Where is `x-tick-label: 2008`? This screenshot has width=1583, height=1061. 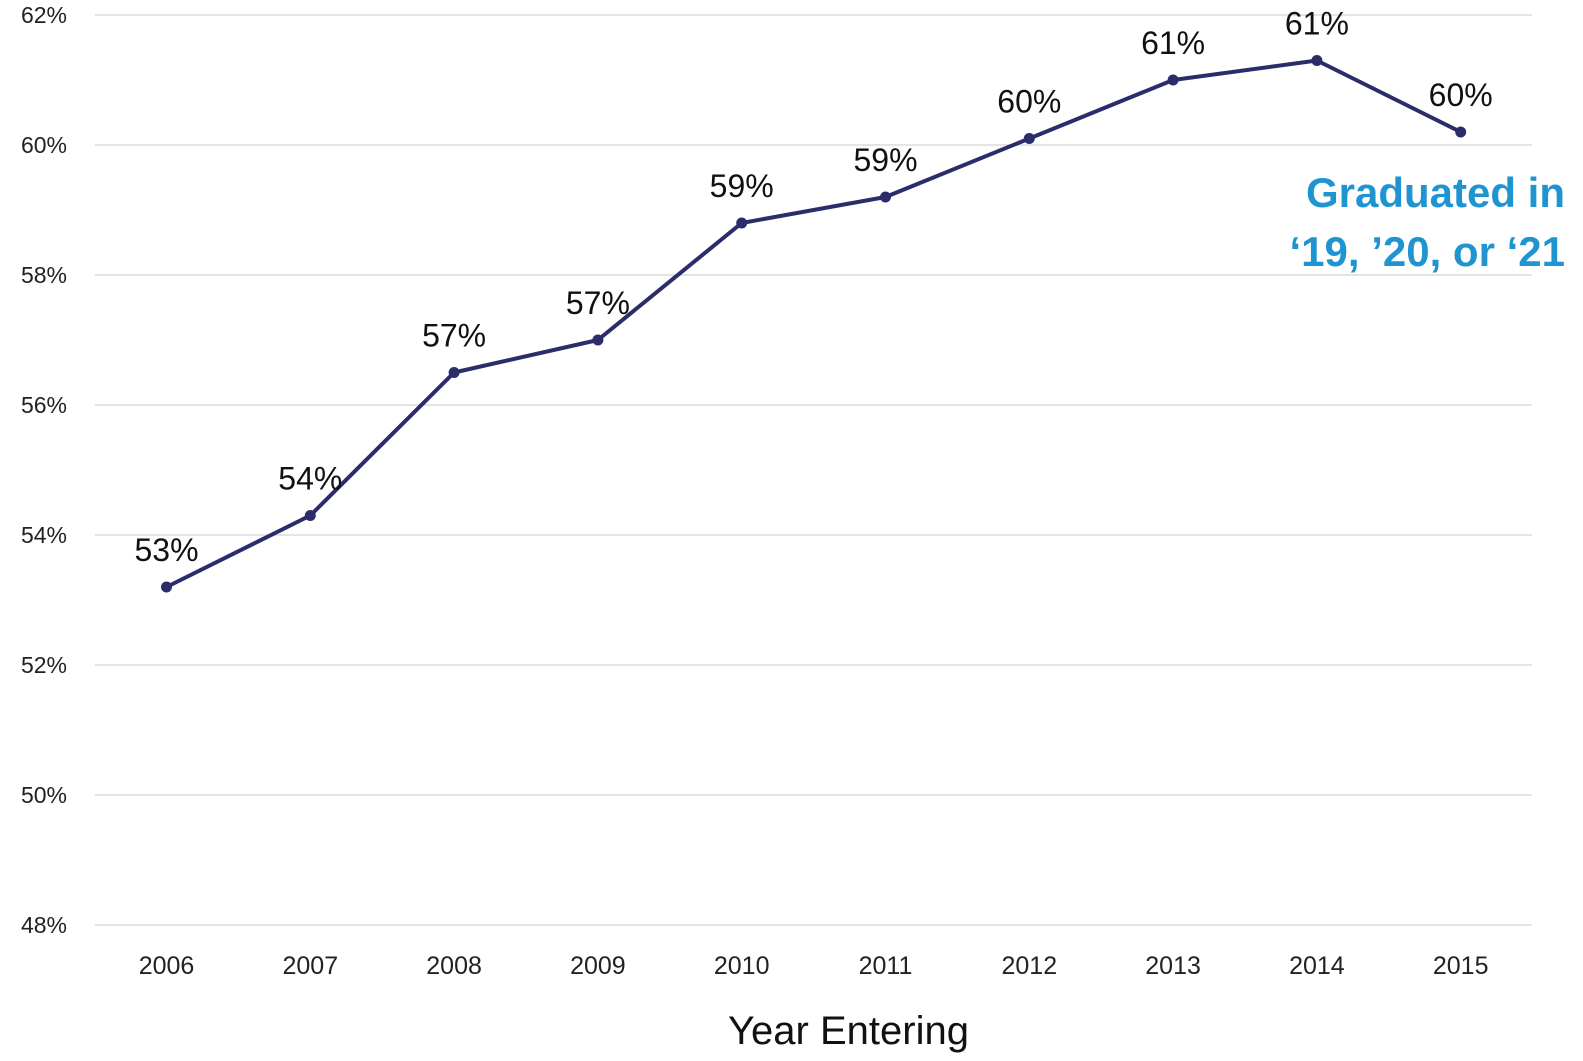
x-tick-label: 2008 is located at coordinates (454, 966).